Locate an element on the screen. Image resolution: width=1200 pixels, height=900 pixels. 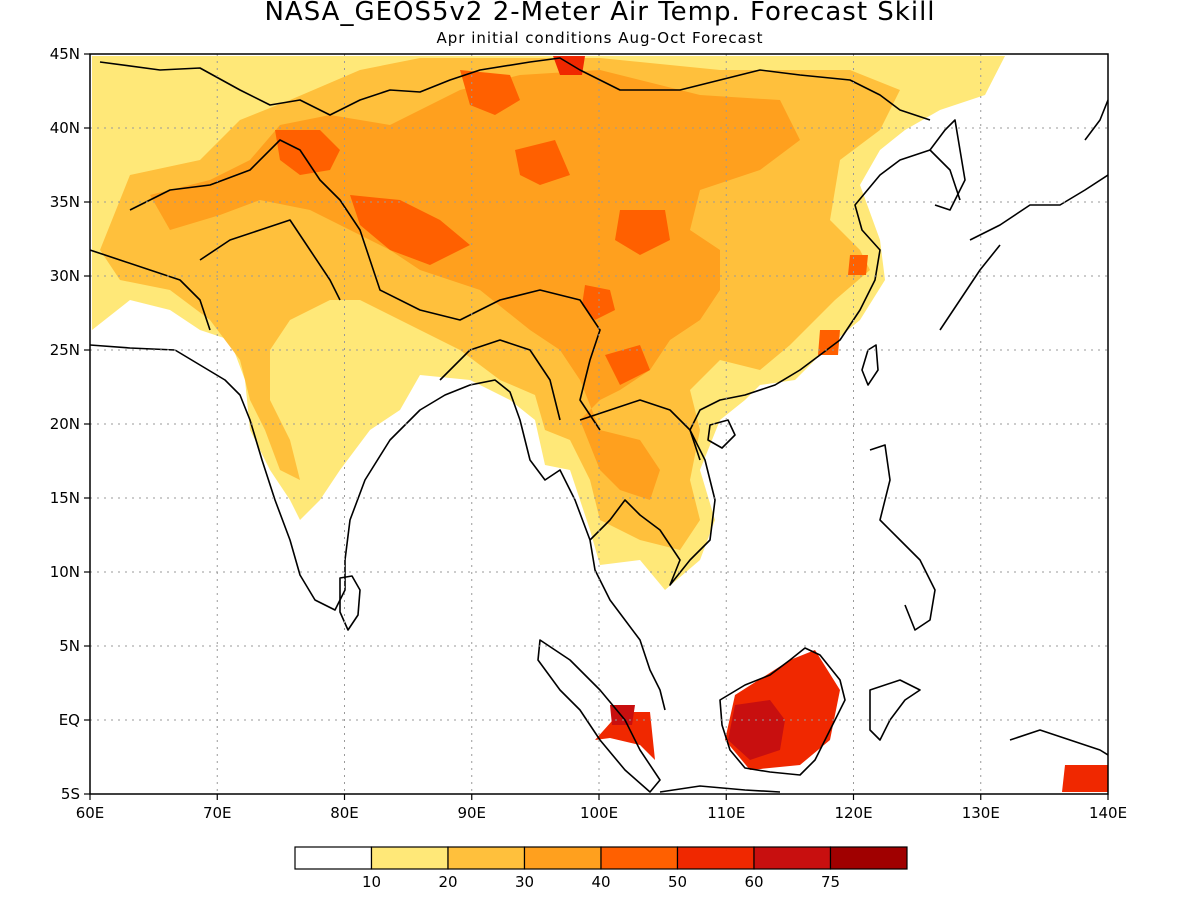
lon-tick-label: 90E is located at coordinates (471, 813).